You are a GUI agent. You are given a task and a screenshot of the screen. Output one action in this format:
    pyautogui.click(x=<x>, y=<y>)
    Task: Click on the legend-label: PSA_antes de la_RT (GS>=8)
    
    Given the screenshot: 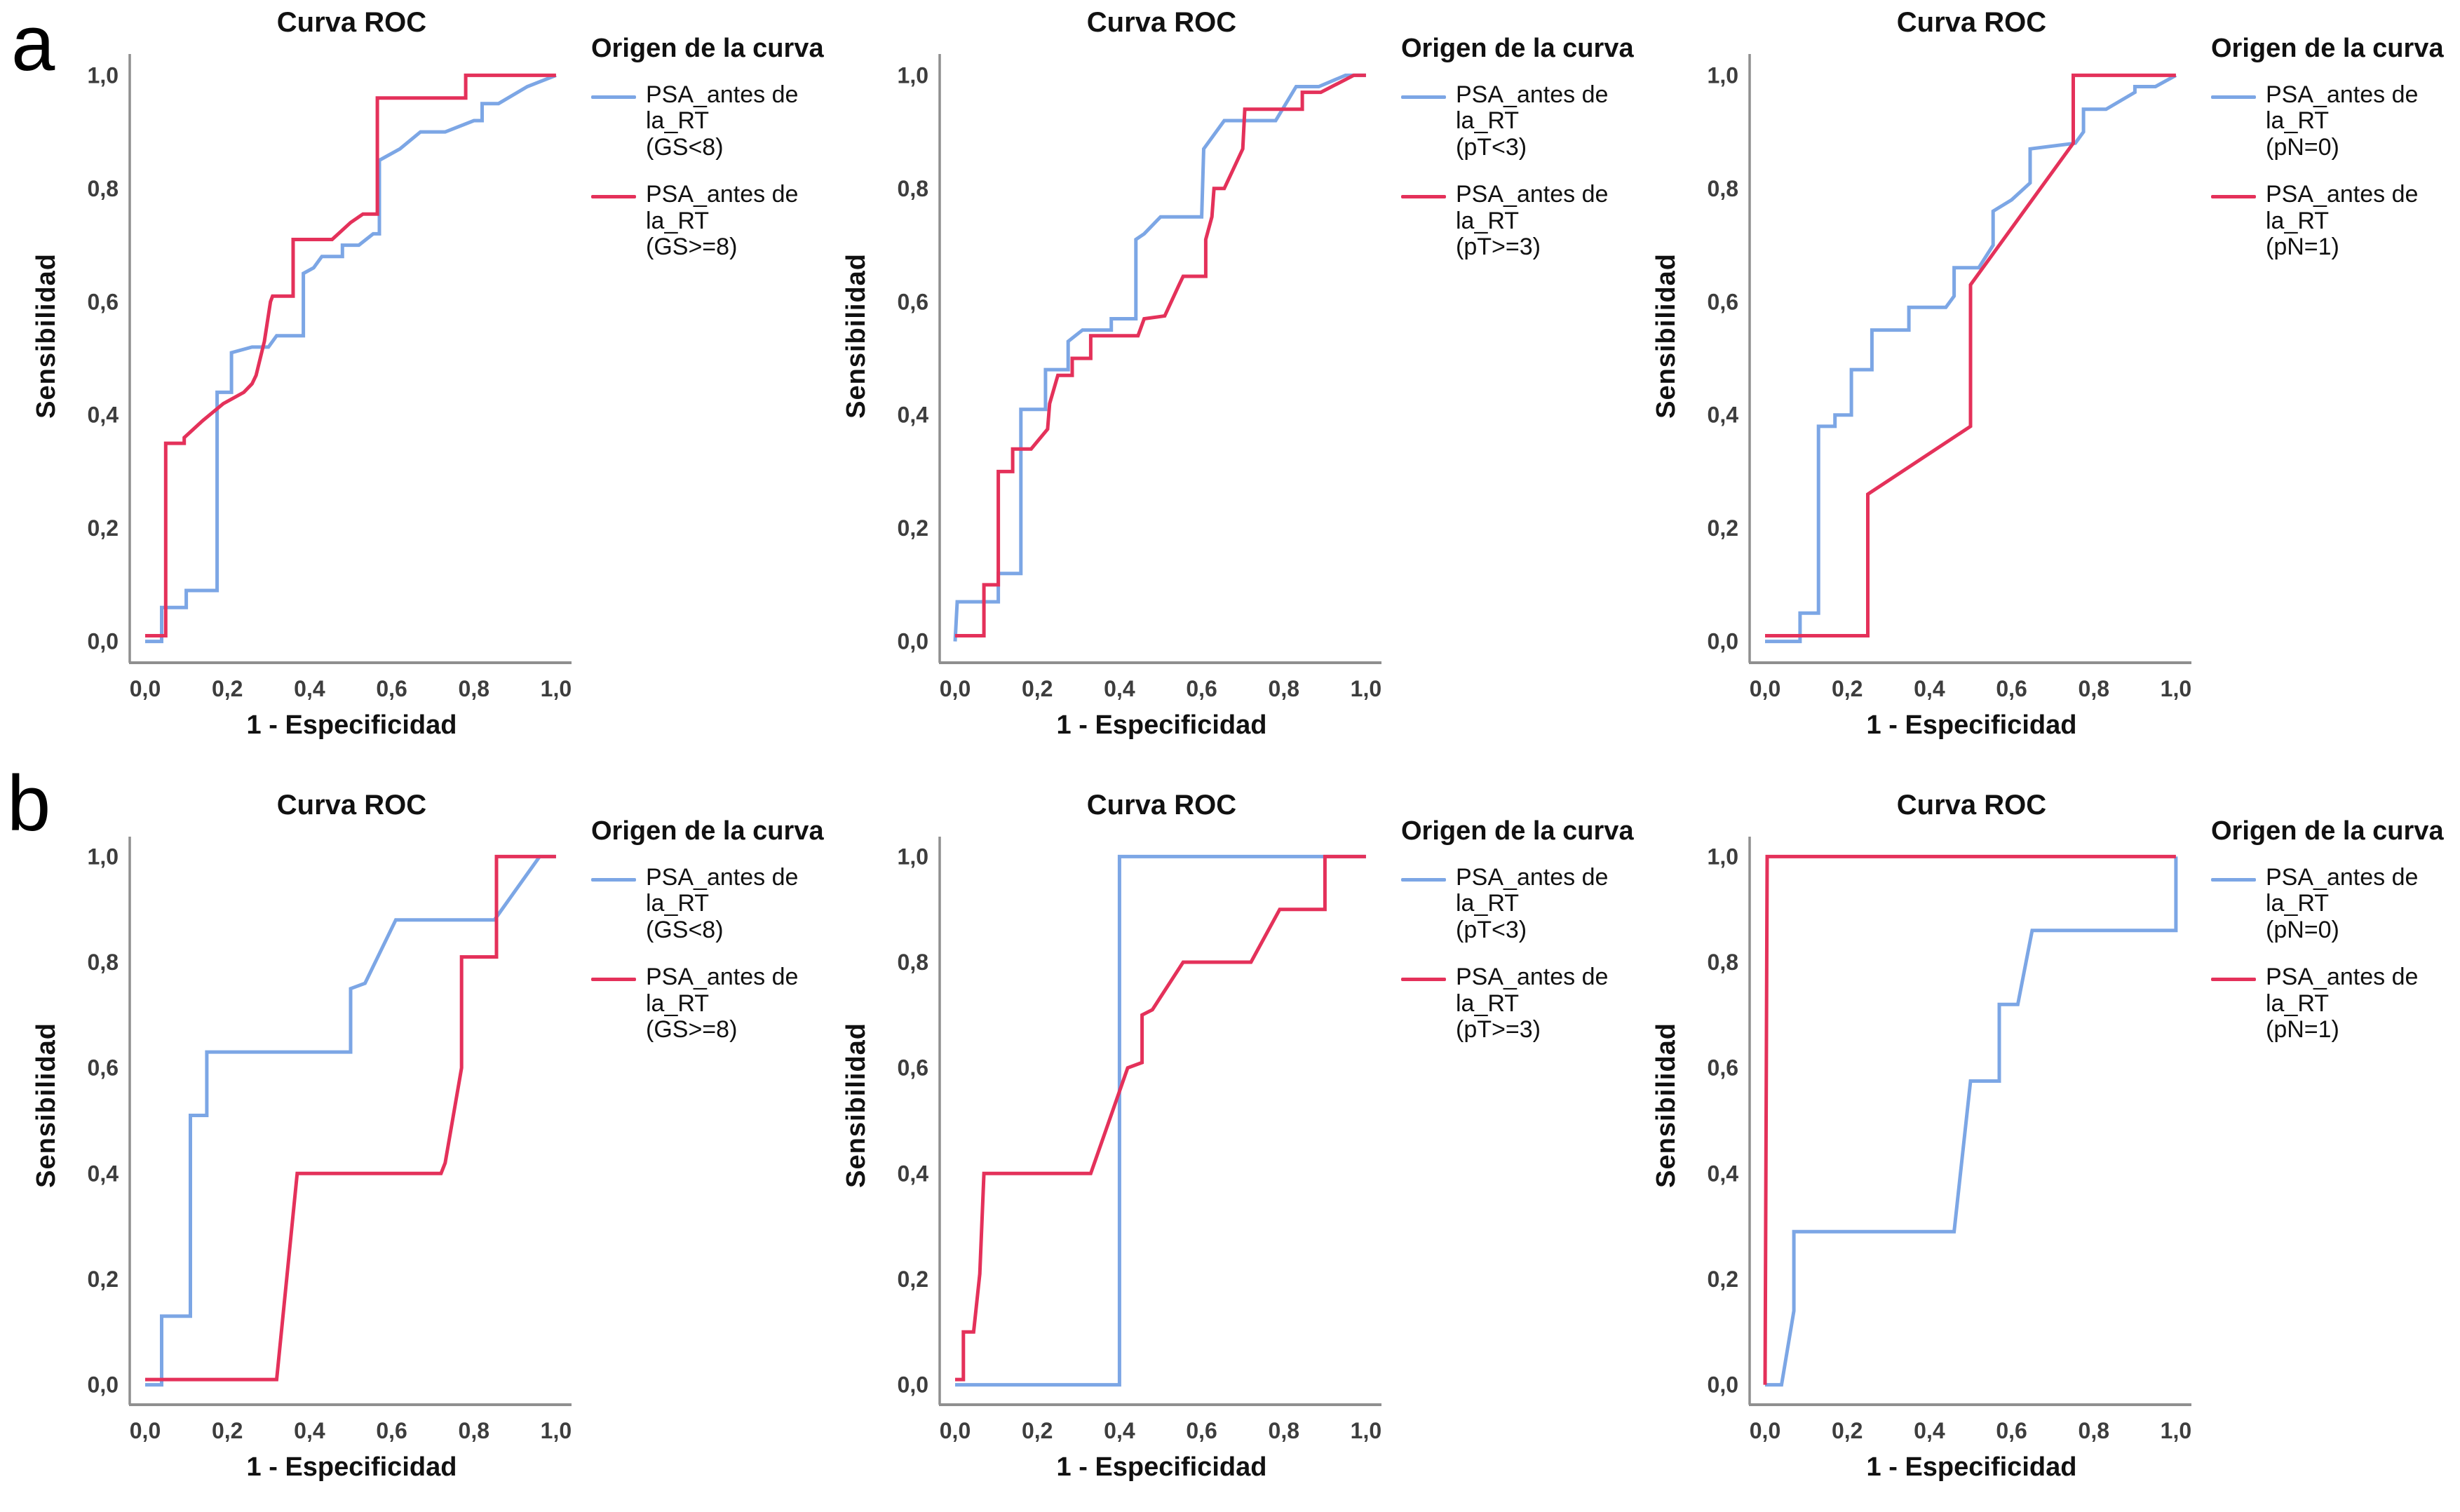 What is the action you would take?
    pyautogui.click(x=736, y=221)
    